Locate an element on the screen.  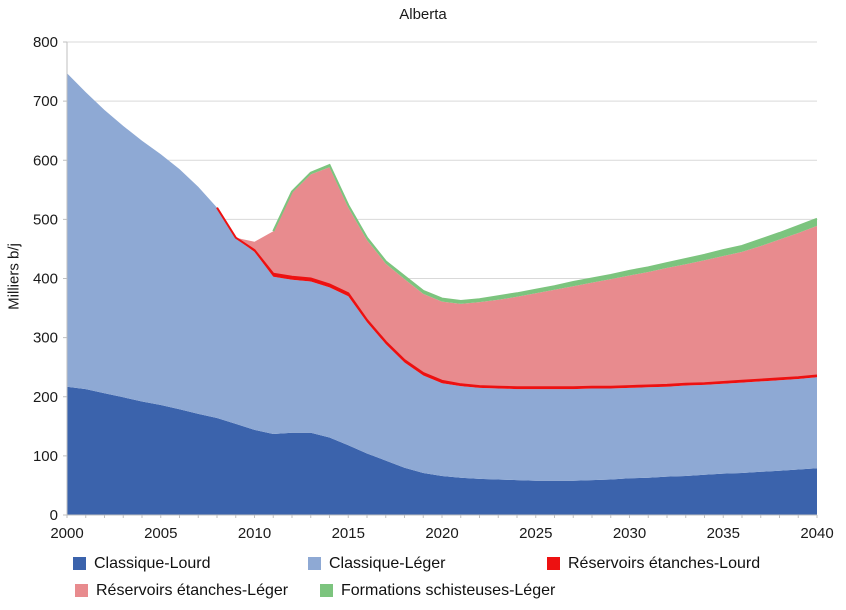
legend-label: Formations schisteuses-Léger is located at coordinates (448, 590).